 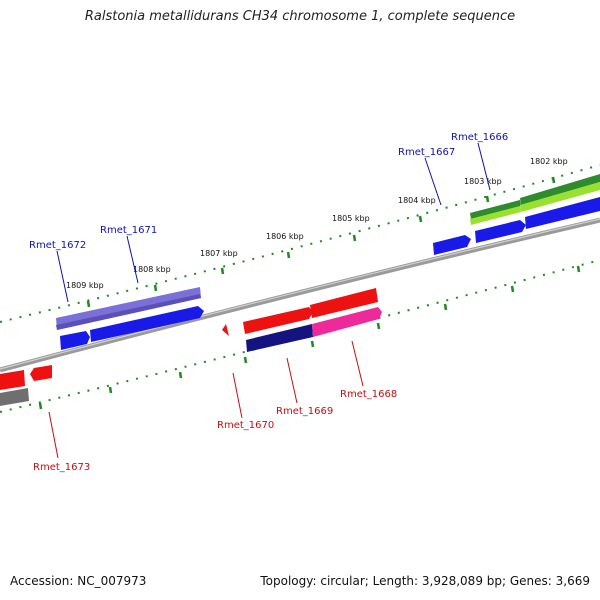 What do you see at coordinates (78, 581) in the screenshot?
I see `accession-text: Accession: NC_007973` at bounding box center [78, 581].